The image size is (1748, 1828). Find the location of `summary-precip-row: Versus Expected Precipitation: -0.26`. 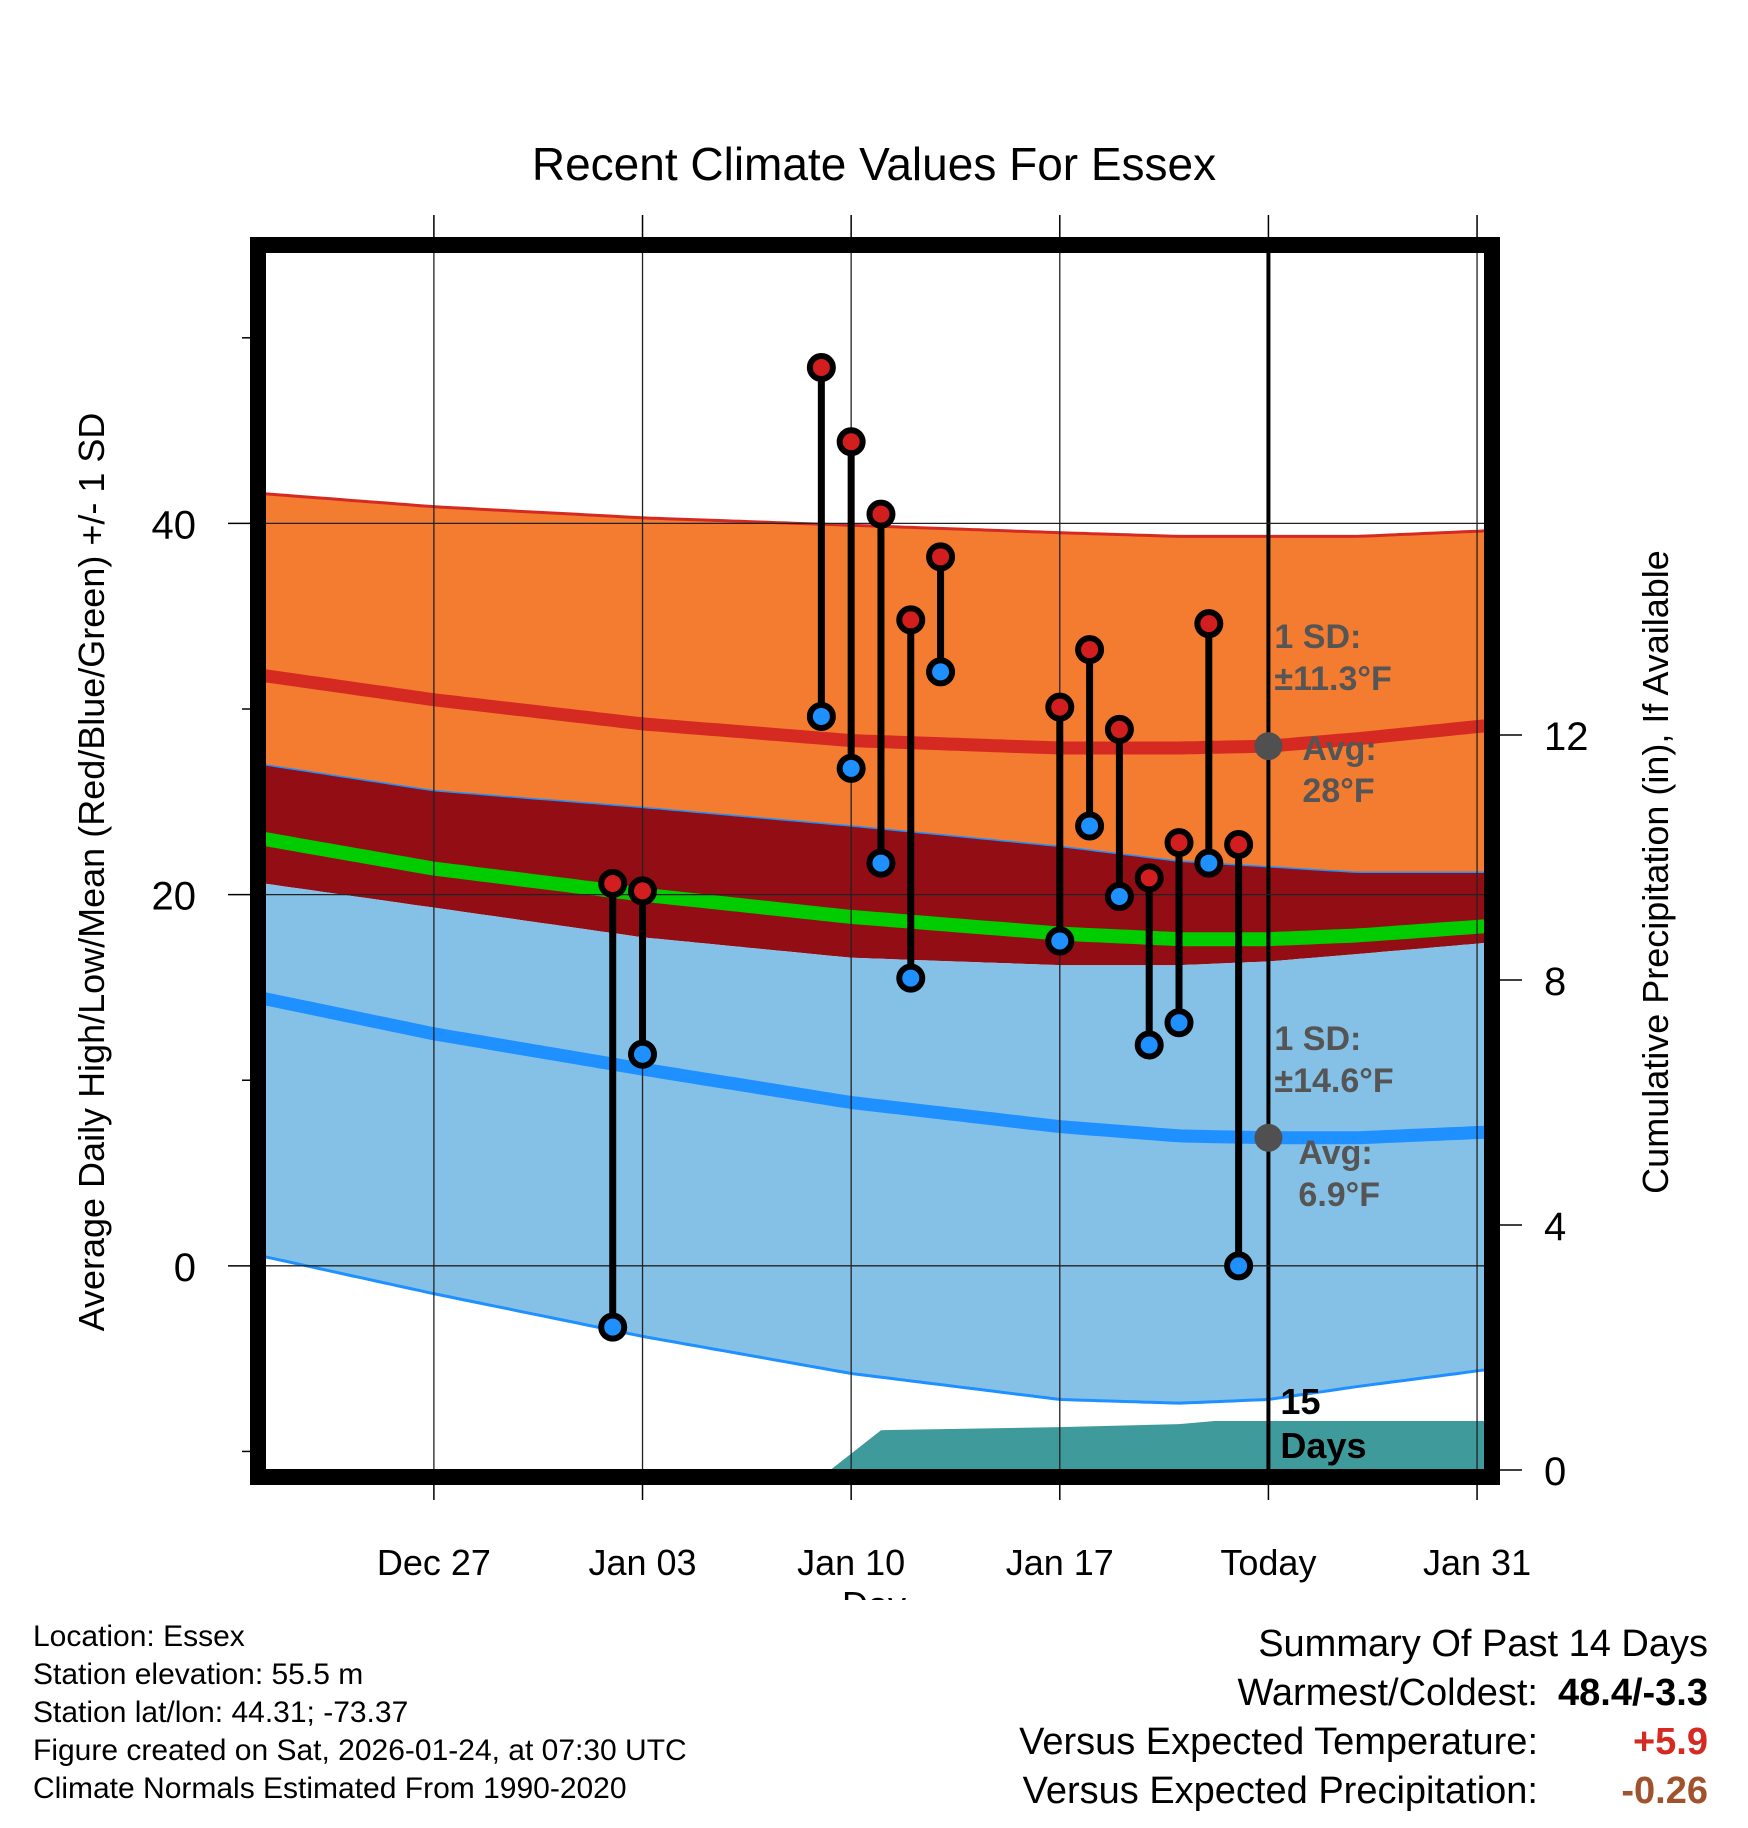

summary-precip-row: Versus Expected Precipitation: -0.26 is located at coordinates (1363, 1791).